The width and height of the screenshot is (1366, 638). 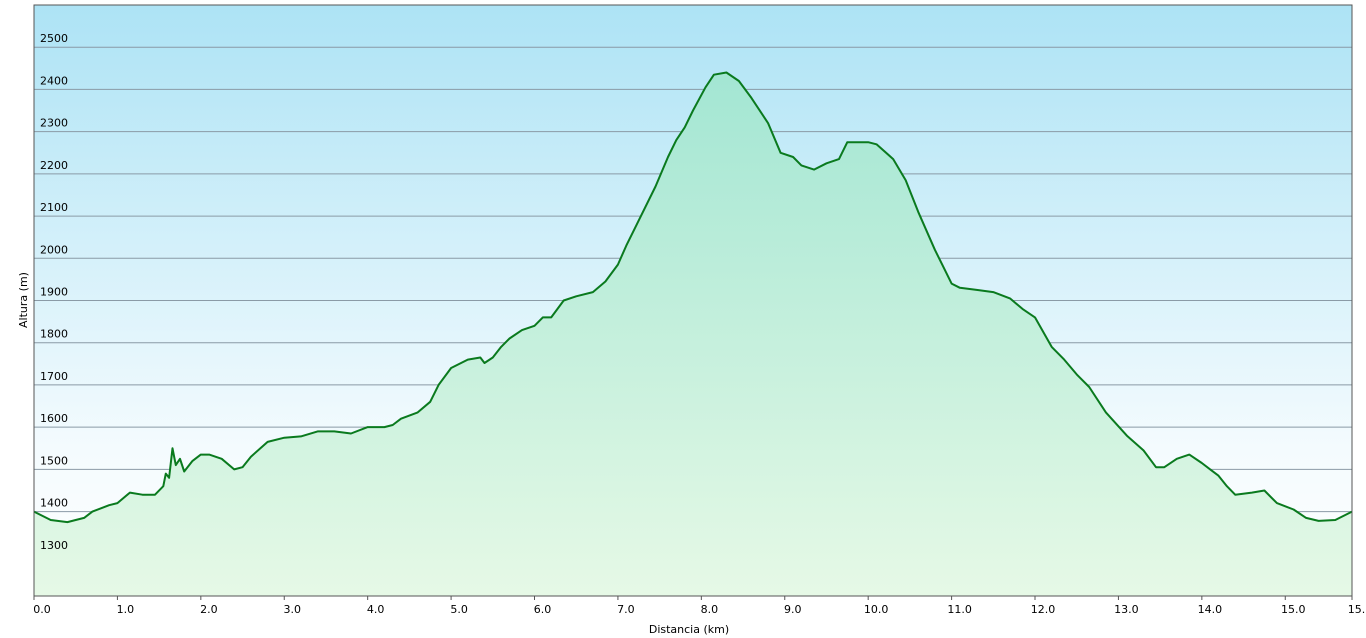 I want to click on x-axis-title: Distancia (km), so click(x=689, y=629).